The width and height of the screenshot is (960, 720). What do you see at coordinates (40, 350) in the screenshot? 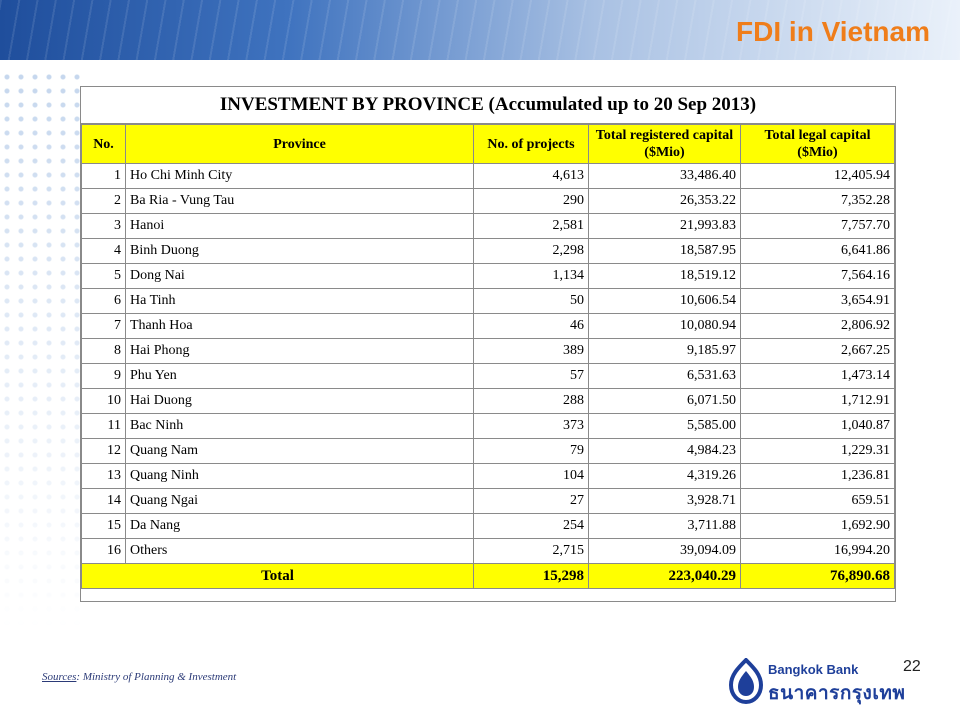
I see `decorative-dot-pattern` at bounding box center [40, 350].